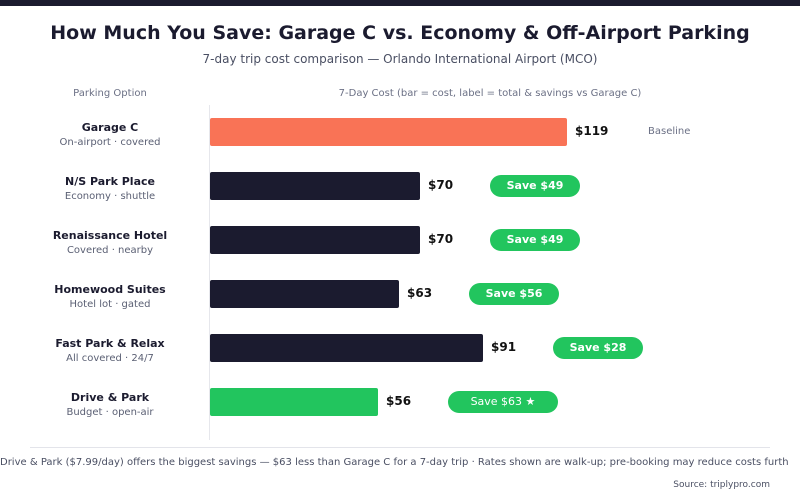 The height and width of the screenshot is (500, 800). I want to click on axis-line, so click(209, 272).